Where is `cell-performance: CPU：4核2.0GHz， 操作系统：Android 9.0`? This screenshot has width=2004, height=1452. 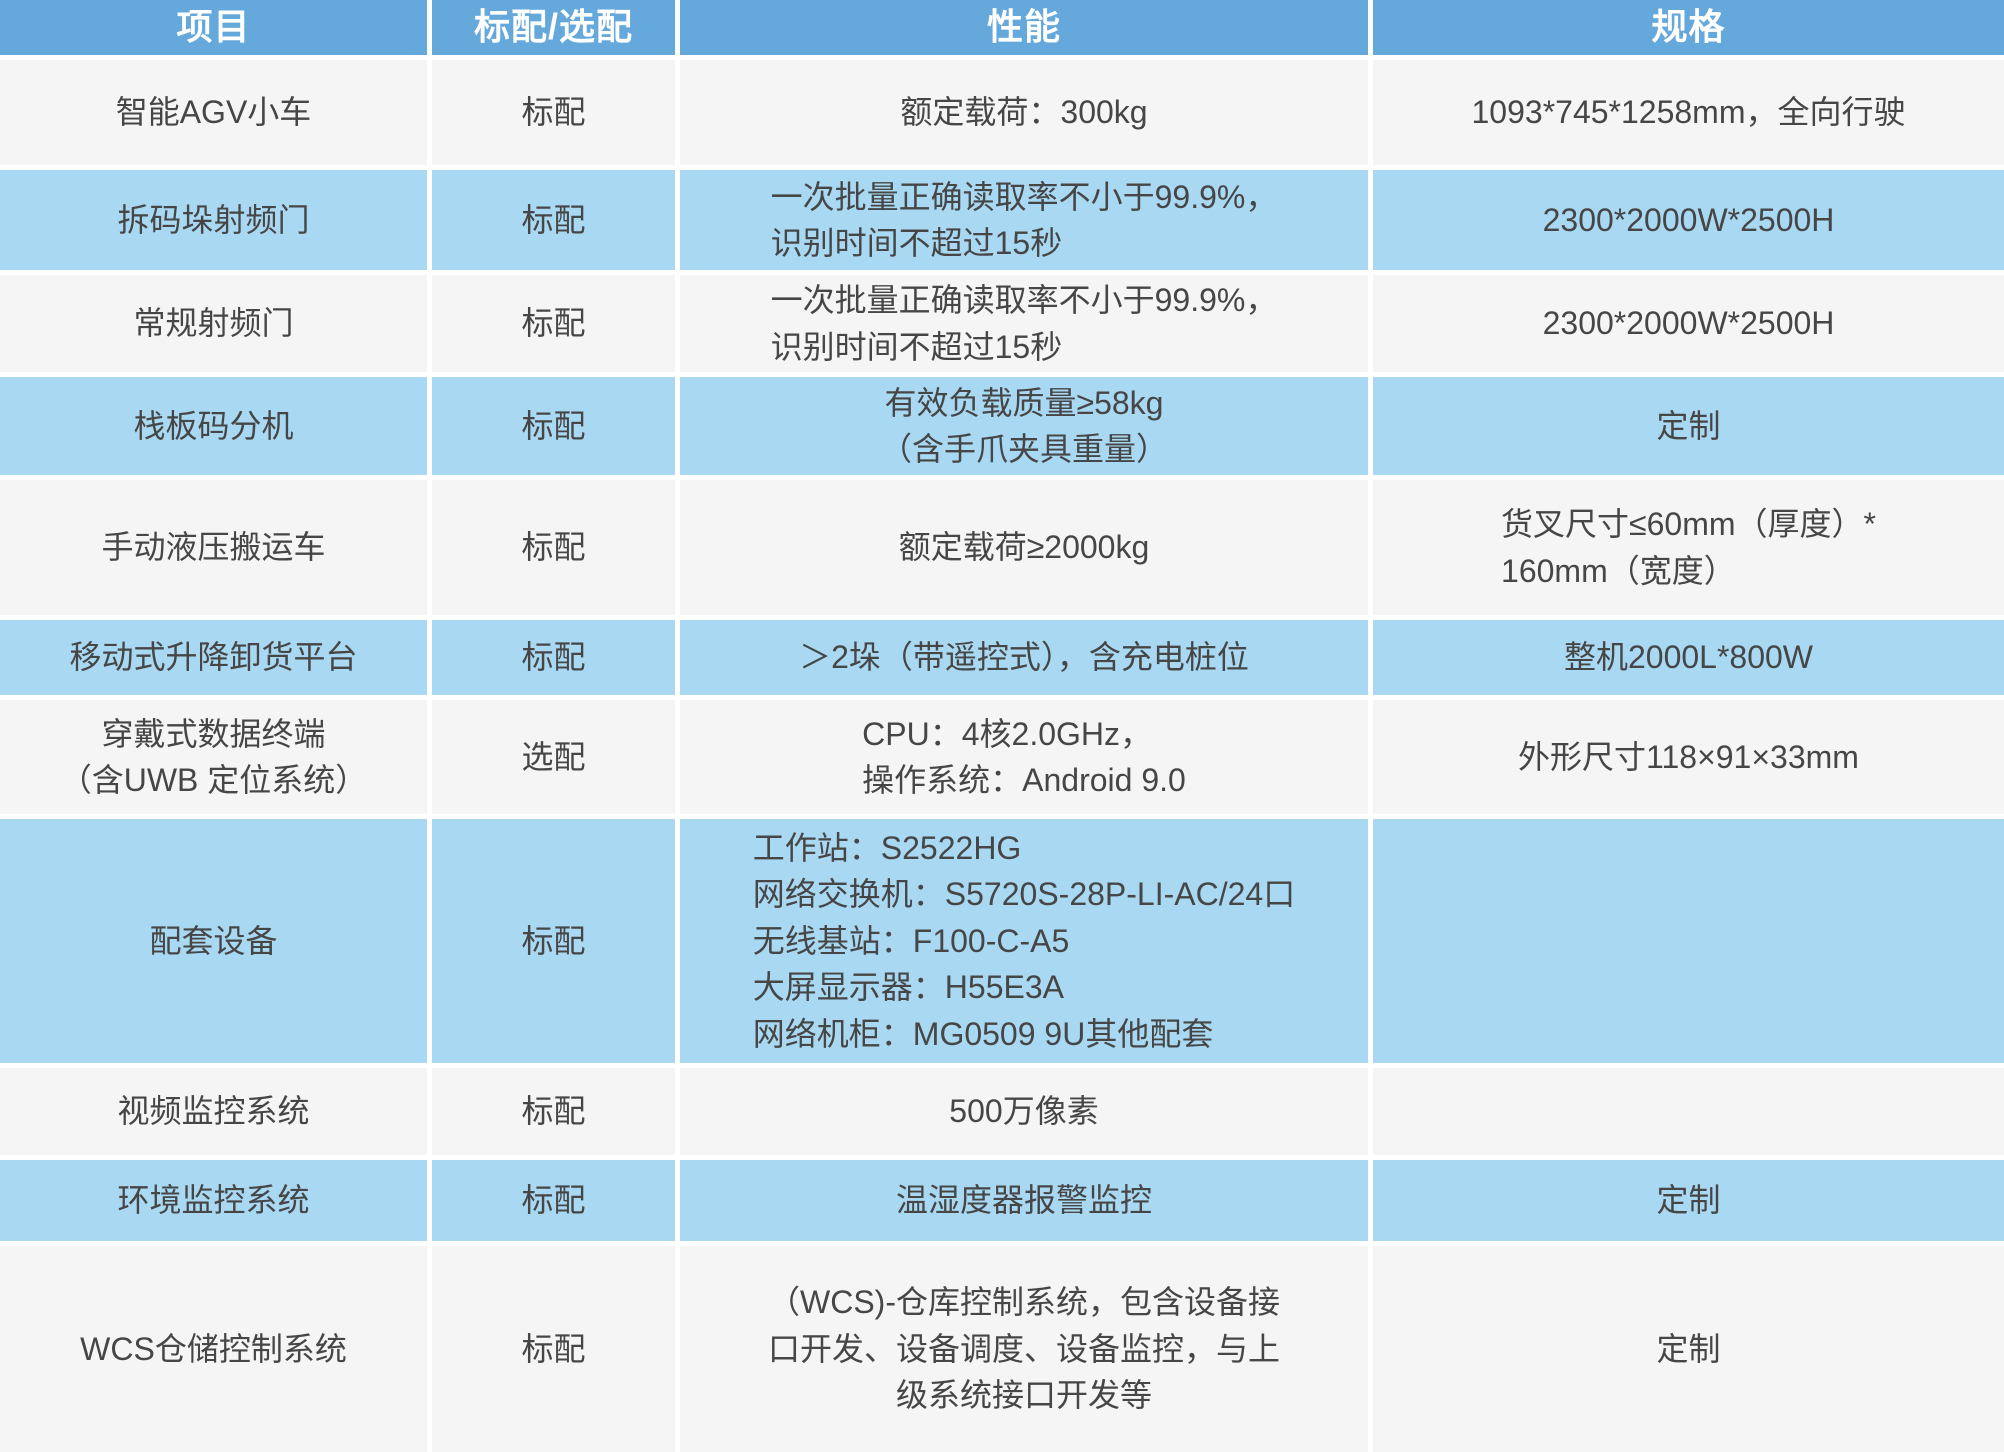 cell-performance: CPU：4核2.0GHz， 操作系统：Android 9.0 is located at coordinates (1024, 757).